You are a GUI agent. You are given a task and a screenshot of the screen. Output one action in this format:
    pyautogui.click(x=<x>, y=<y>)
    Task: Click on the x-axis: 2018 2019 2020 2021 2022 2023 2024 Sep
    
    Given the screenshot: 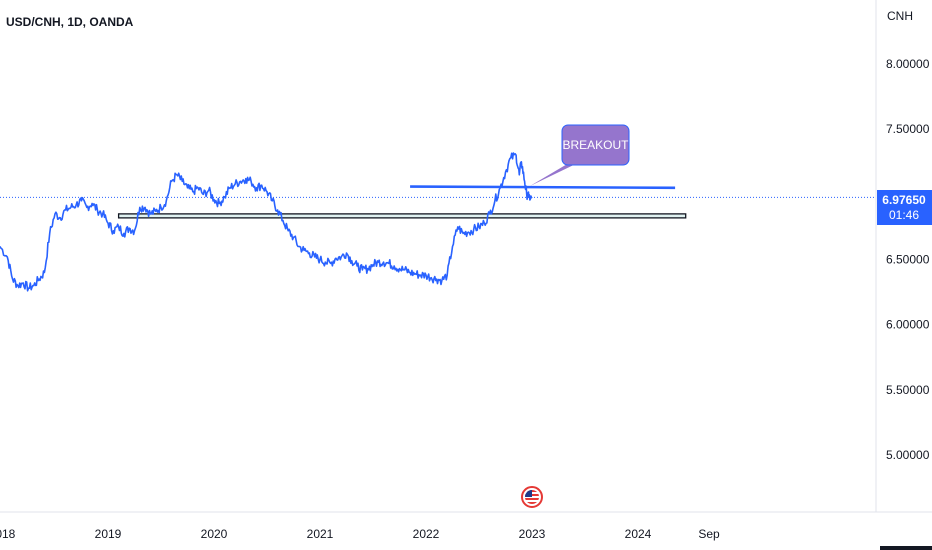 What is the action you would take?
    pyautogui.click(x=360, y=534)
    